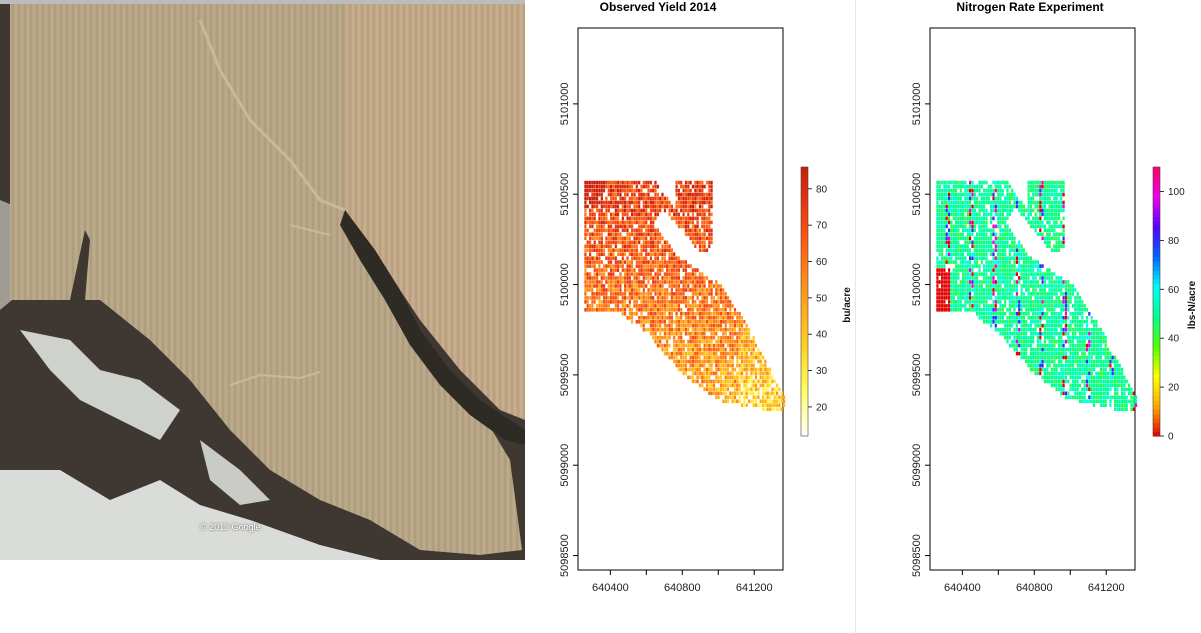  I want to click on data-cells, so click(1037, 295).